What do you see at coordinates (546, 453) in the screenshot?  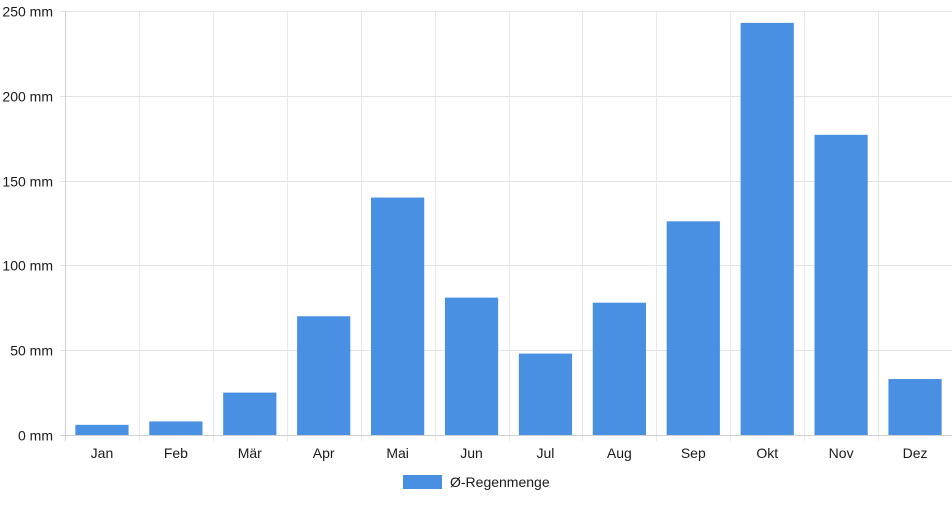 I see `x-tick-label: Jul` at bounding box center [546, 453].